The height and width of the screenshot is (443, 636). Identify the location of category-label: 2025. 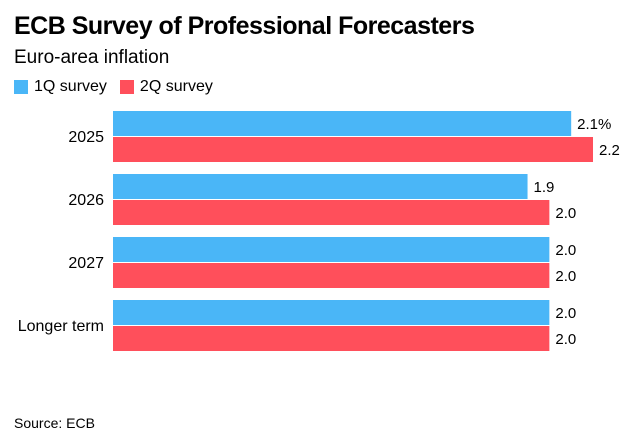
(86, 137).